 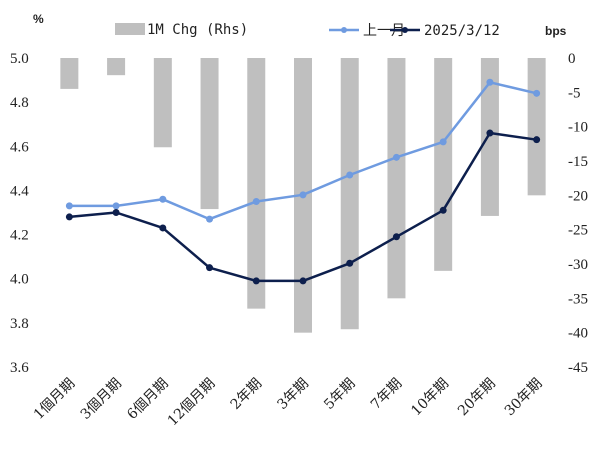 What do you see at coordinates (578, 196) in the screenshot?
I see `right-tick-label: -20` at bounding box center [578, 196].